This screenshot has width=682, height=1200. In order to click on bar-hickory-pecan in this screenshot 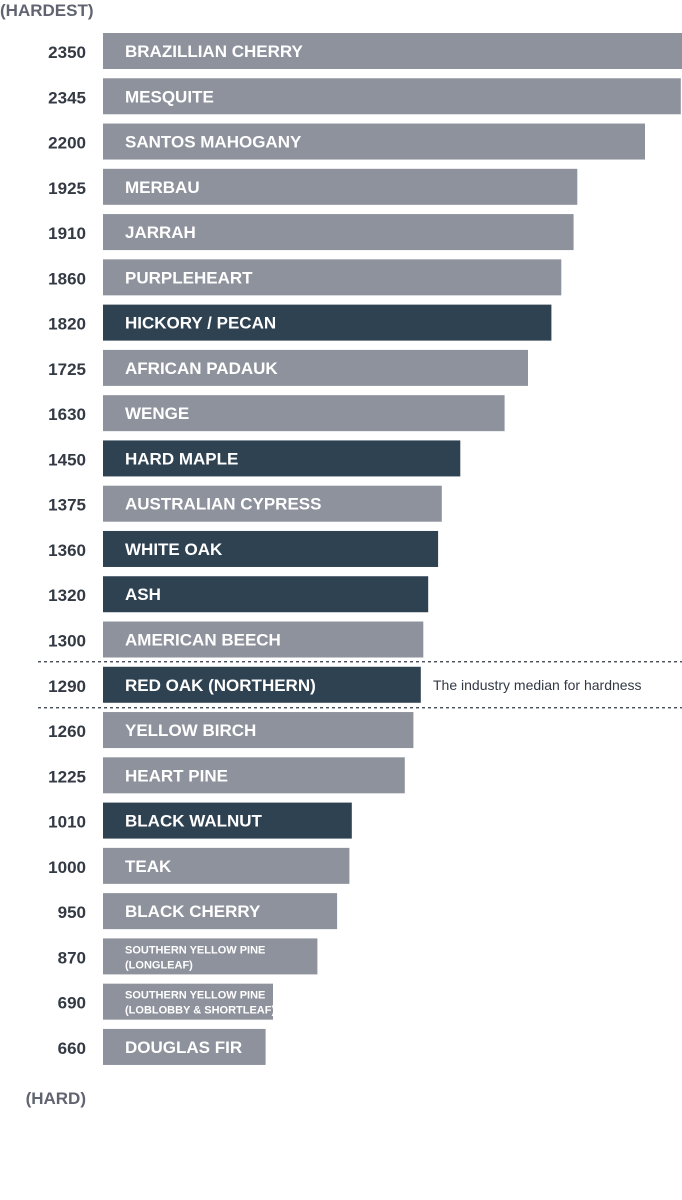, I will do `click(327, 322)`.